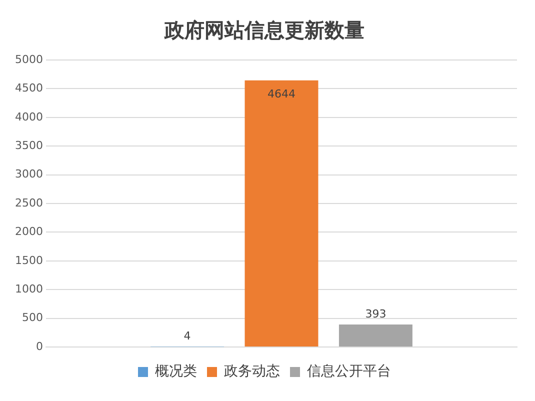 The height and width of the screenshot is (401, 535). I want to click on data-label: 4644, so click(281, 93).